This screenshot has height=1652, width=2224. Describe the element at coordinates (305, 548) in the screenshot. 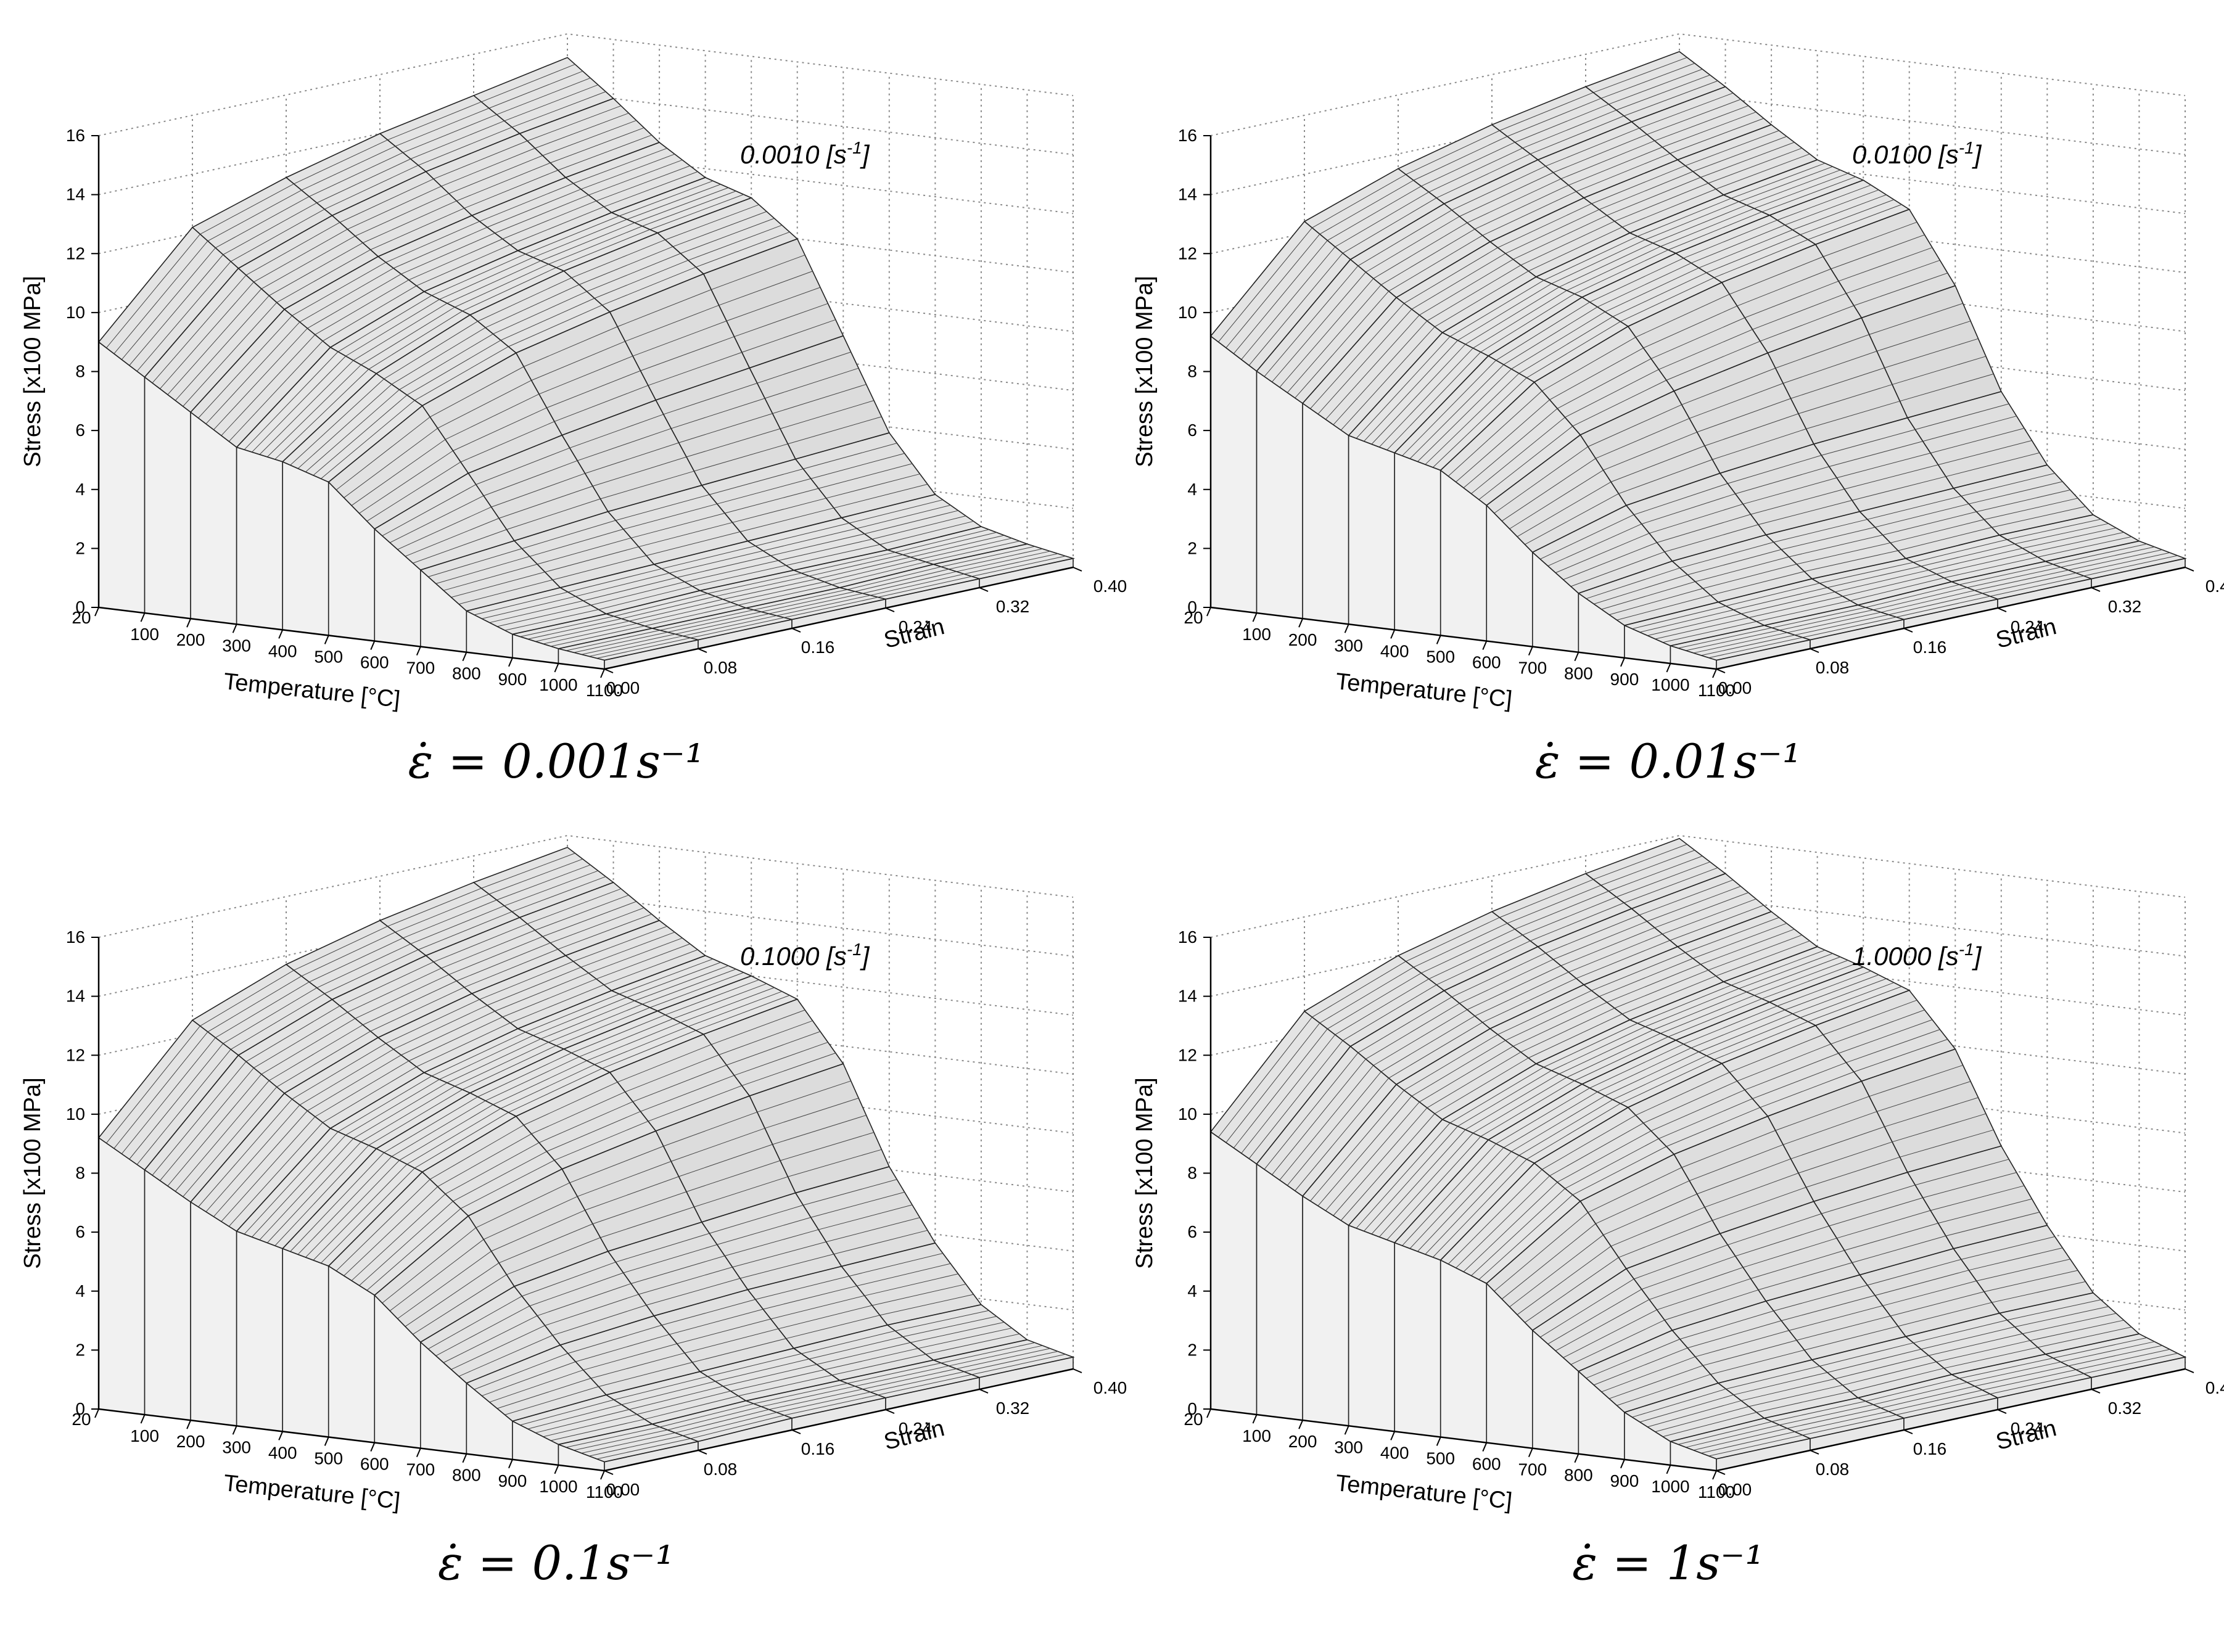

I see `surface-front-face` at that location.